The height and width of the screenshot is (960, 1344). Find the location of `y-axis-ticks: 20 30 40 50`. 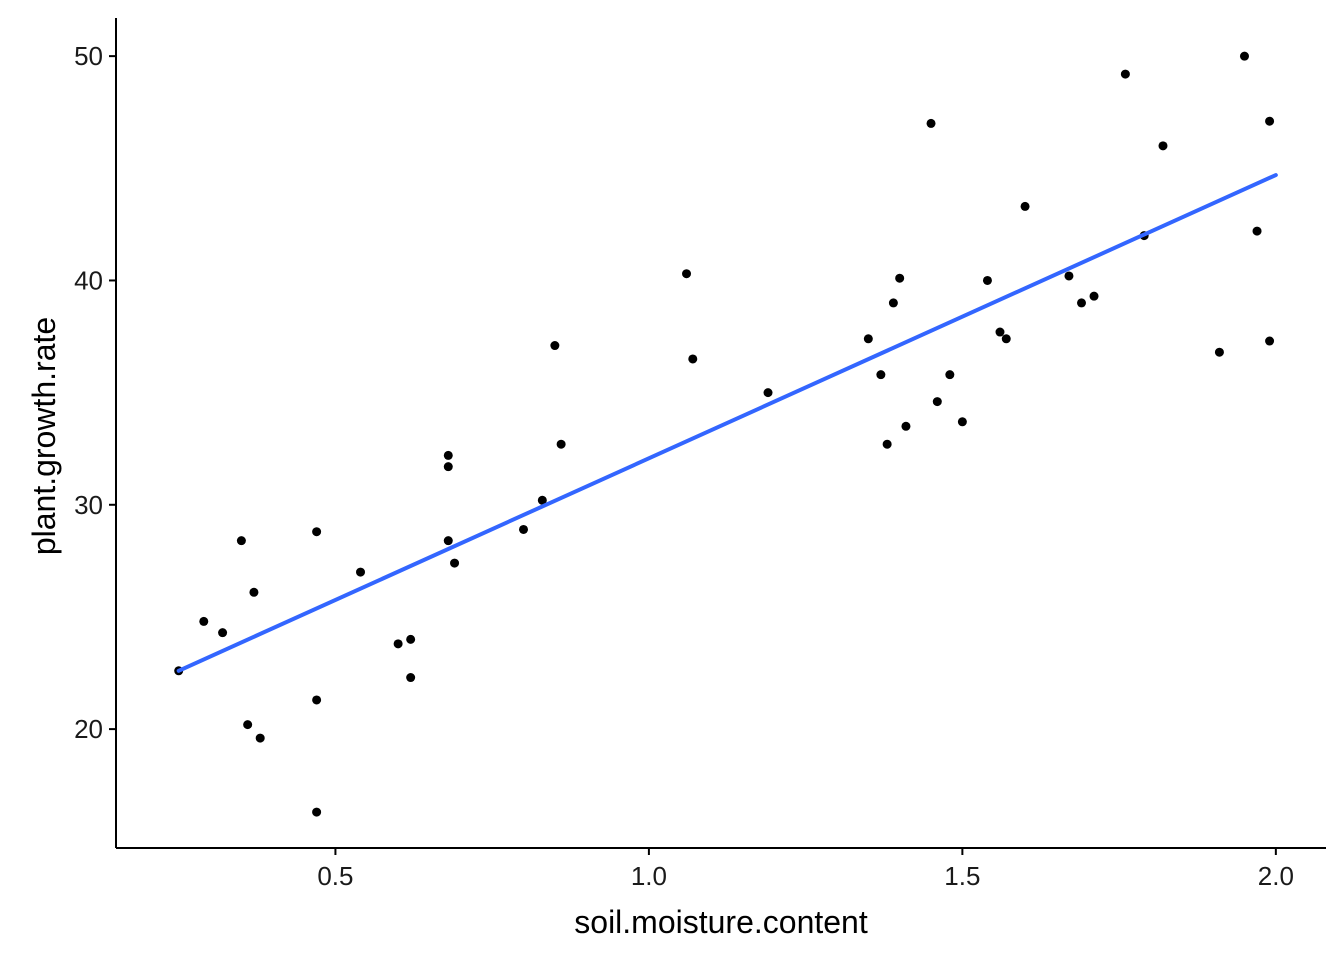

y-axis-ticks: 20 30 40 50 is located at coordinates (95, 392).